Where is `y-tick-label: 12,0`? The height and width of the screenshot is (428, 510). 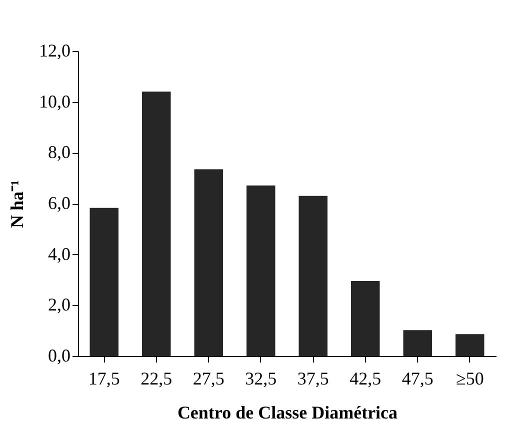
y-tick-label: 12,0 is located at coordinates (54, 50).